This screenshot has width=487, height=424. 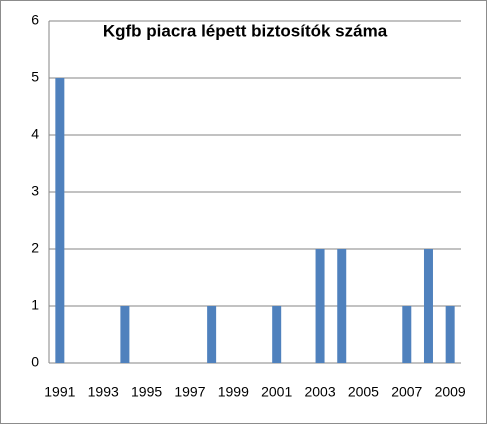 I want to click on x-tick-label: 2007, so click(x=406, y=392).